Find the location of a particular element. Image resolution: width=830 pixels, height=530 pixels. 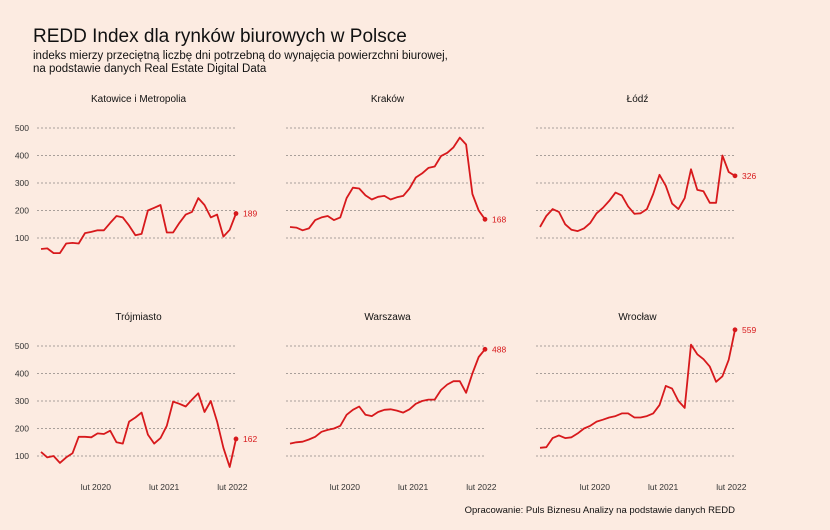

end-value-label: 168 is located at coordinates (499, 219).